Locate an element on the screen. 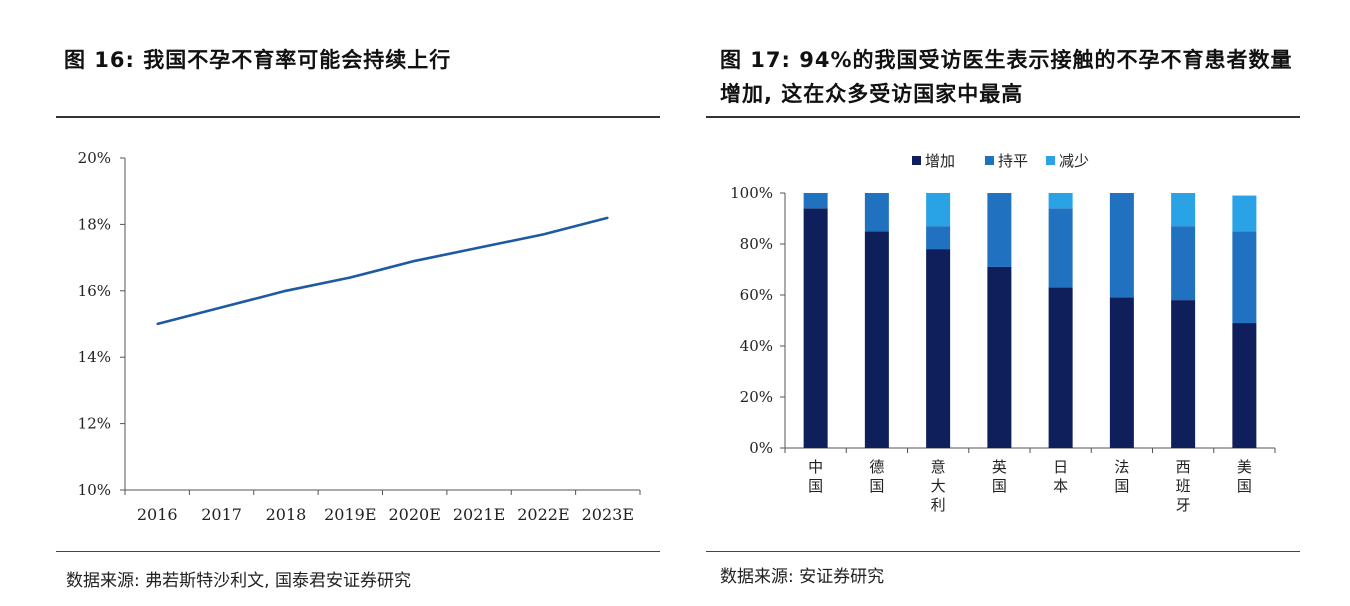 Image resolution: width=1350 pixels, height=606 pixels. y-tick-label: 12% is located at coordinates (94, 424).